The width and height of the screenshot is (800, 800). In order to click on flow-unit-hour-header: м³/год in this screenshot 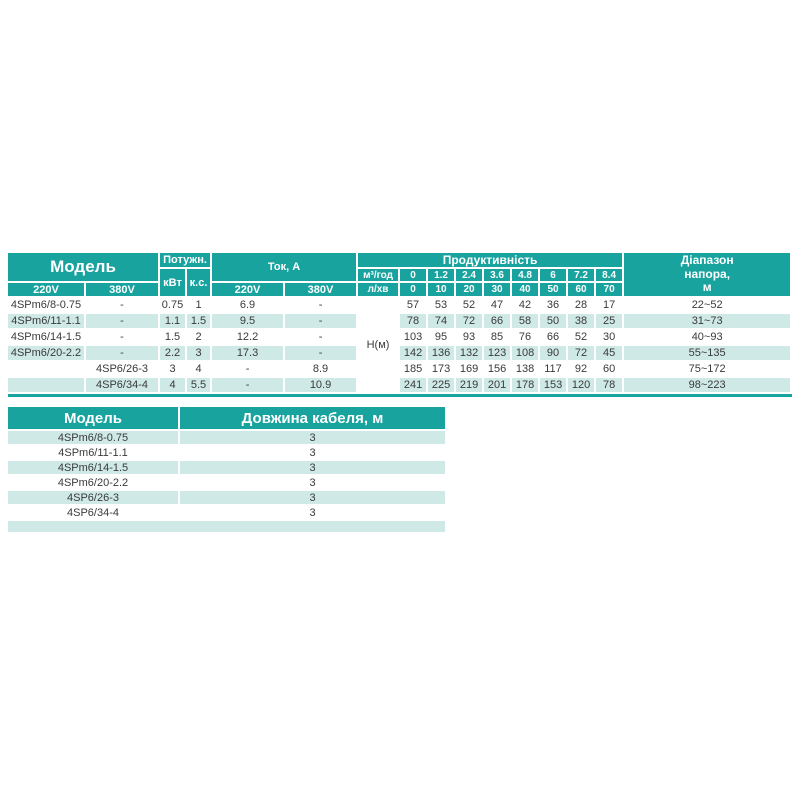, I will do `click(379, 276)`.